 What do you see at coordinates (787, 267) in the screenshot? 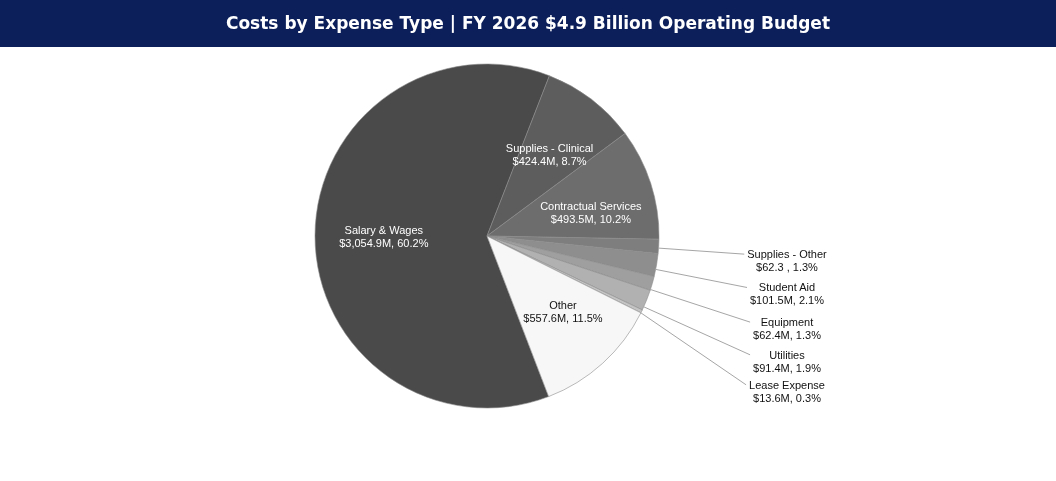
I see `data-label: $62.3 , 1.3%` at bounding box center [787, 267].